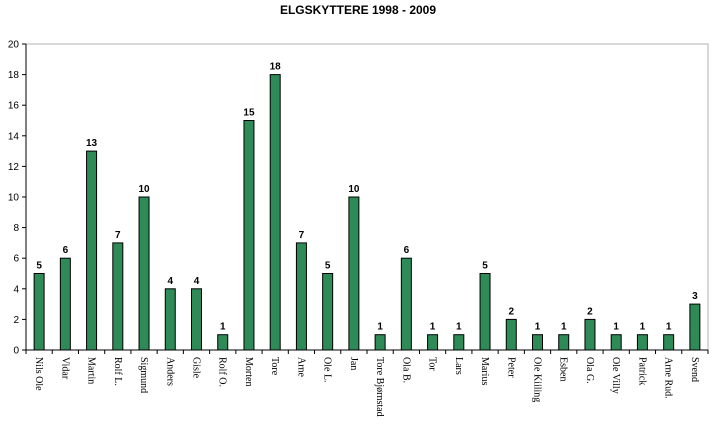  I want to click on x-tick-label: Jan, so click(353, 363).